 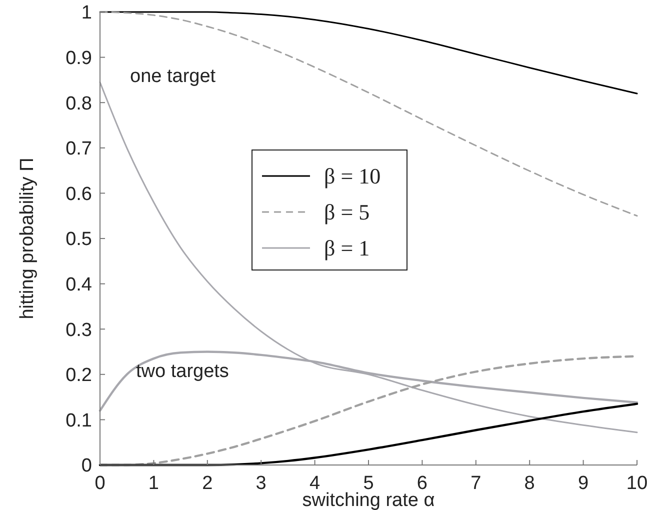 I want to click on legend-label: β = 10, so click(x=352, y=176).